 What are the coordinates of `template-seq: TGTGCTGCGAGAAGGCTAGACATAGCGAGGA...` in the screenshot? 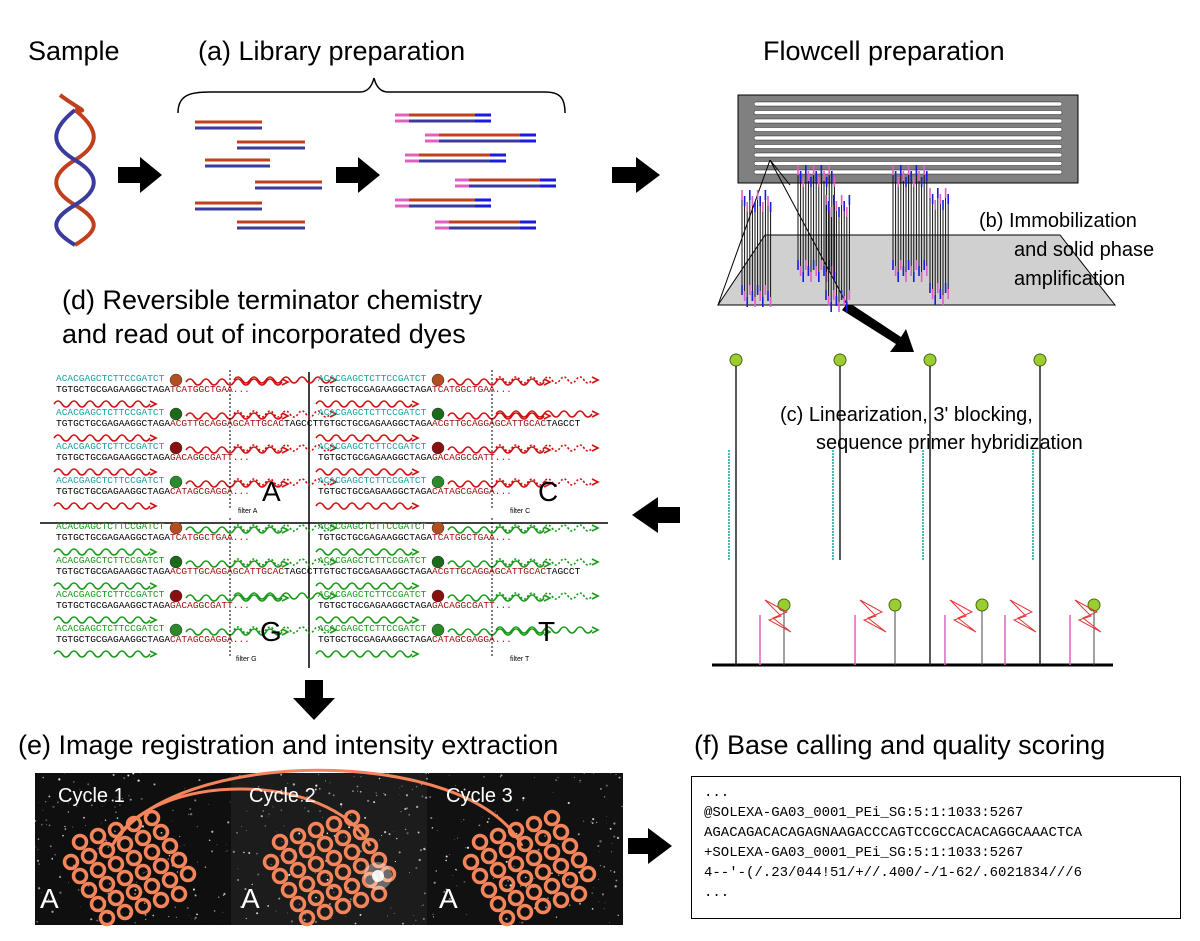 It's located at (415, 491).